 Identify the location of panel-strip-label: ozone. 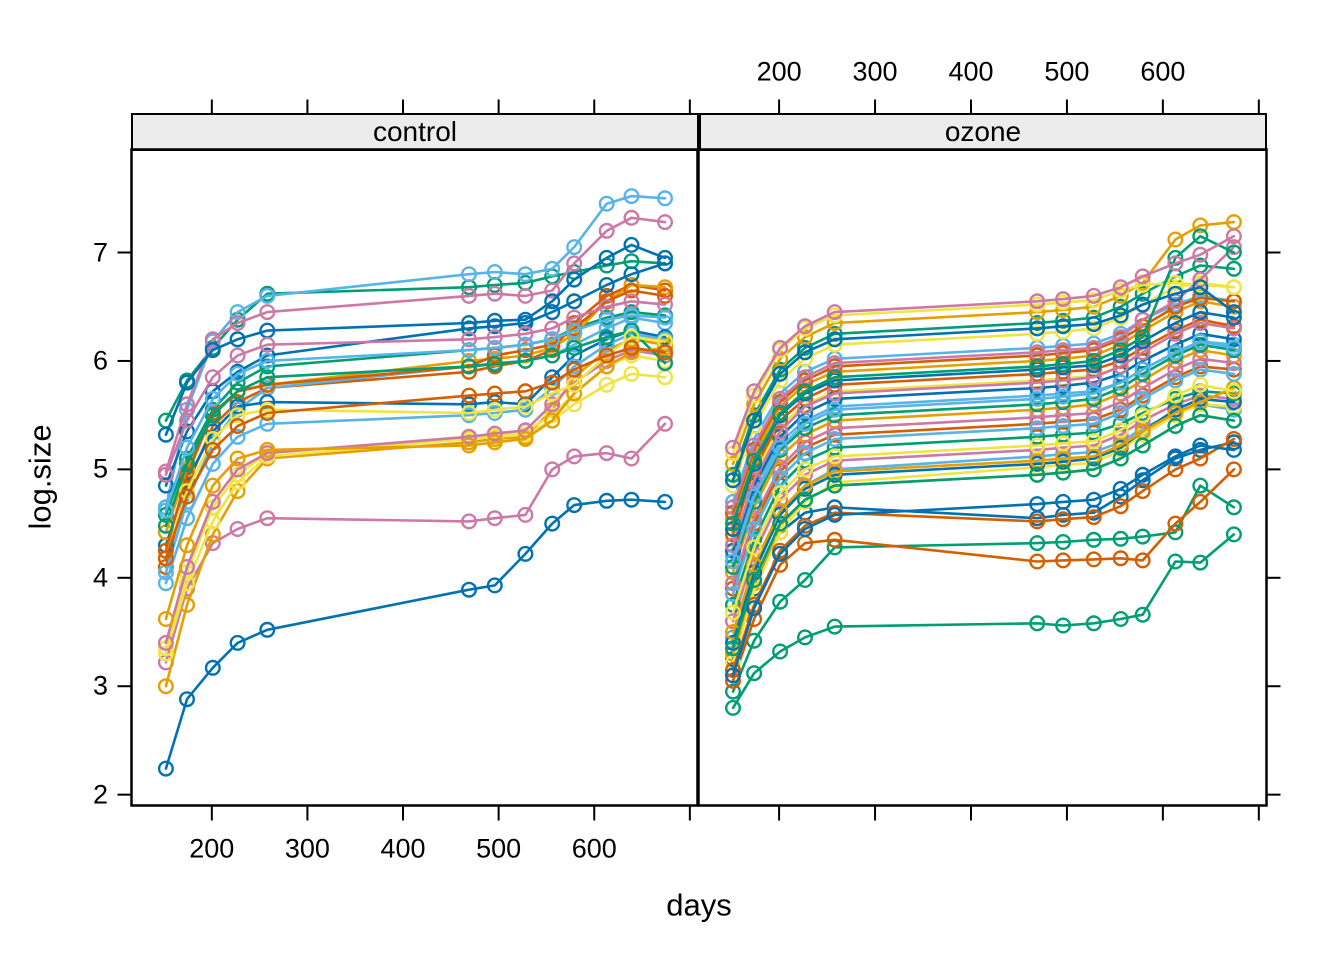
(983, 131).